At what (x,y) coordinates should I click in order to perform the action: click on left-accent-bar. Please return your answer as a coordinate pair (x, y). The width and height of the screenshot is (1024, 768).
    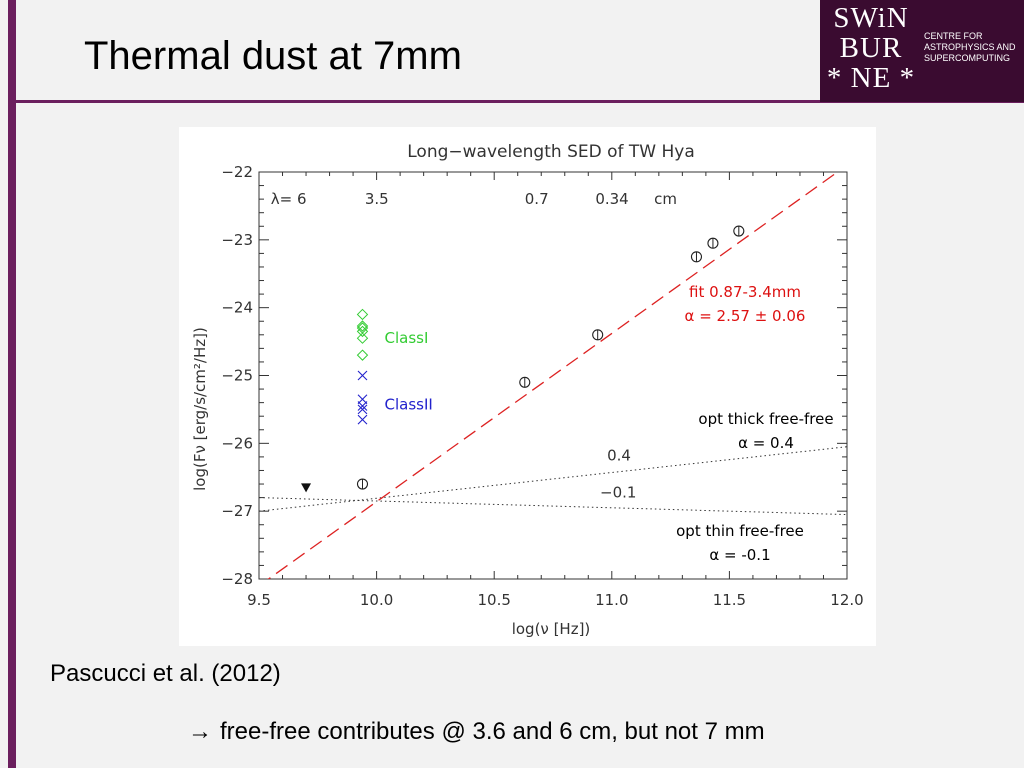
    Looking at the image, I should click on (12, 384).